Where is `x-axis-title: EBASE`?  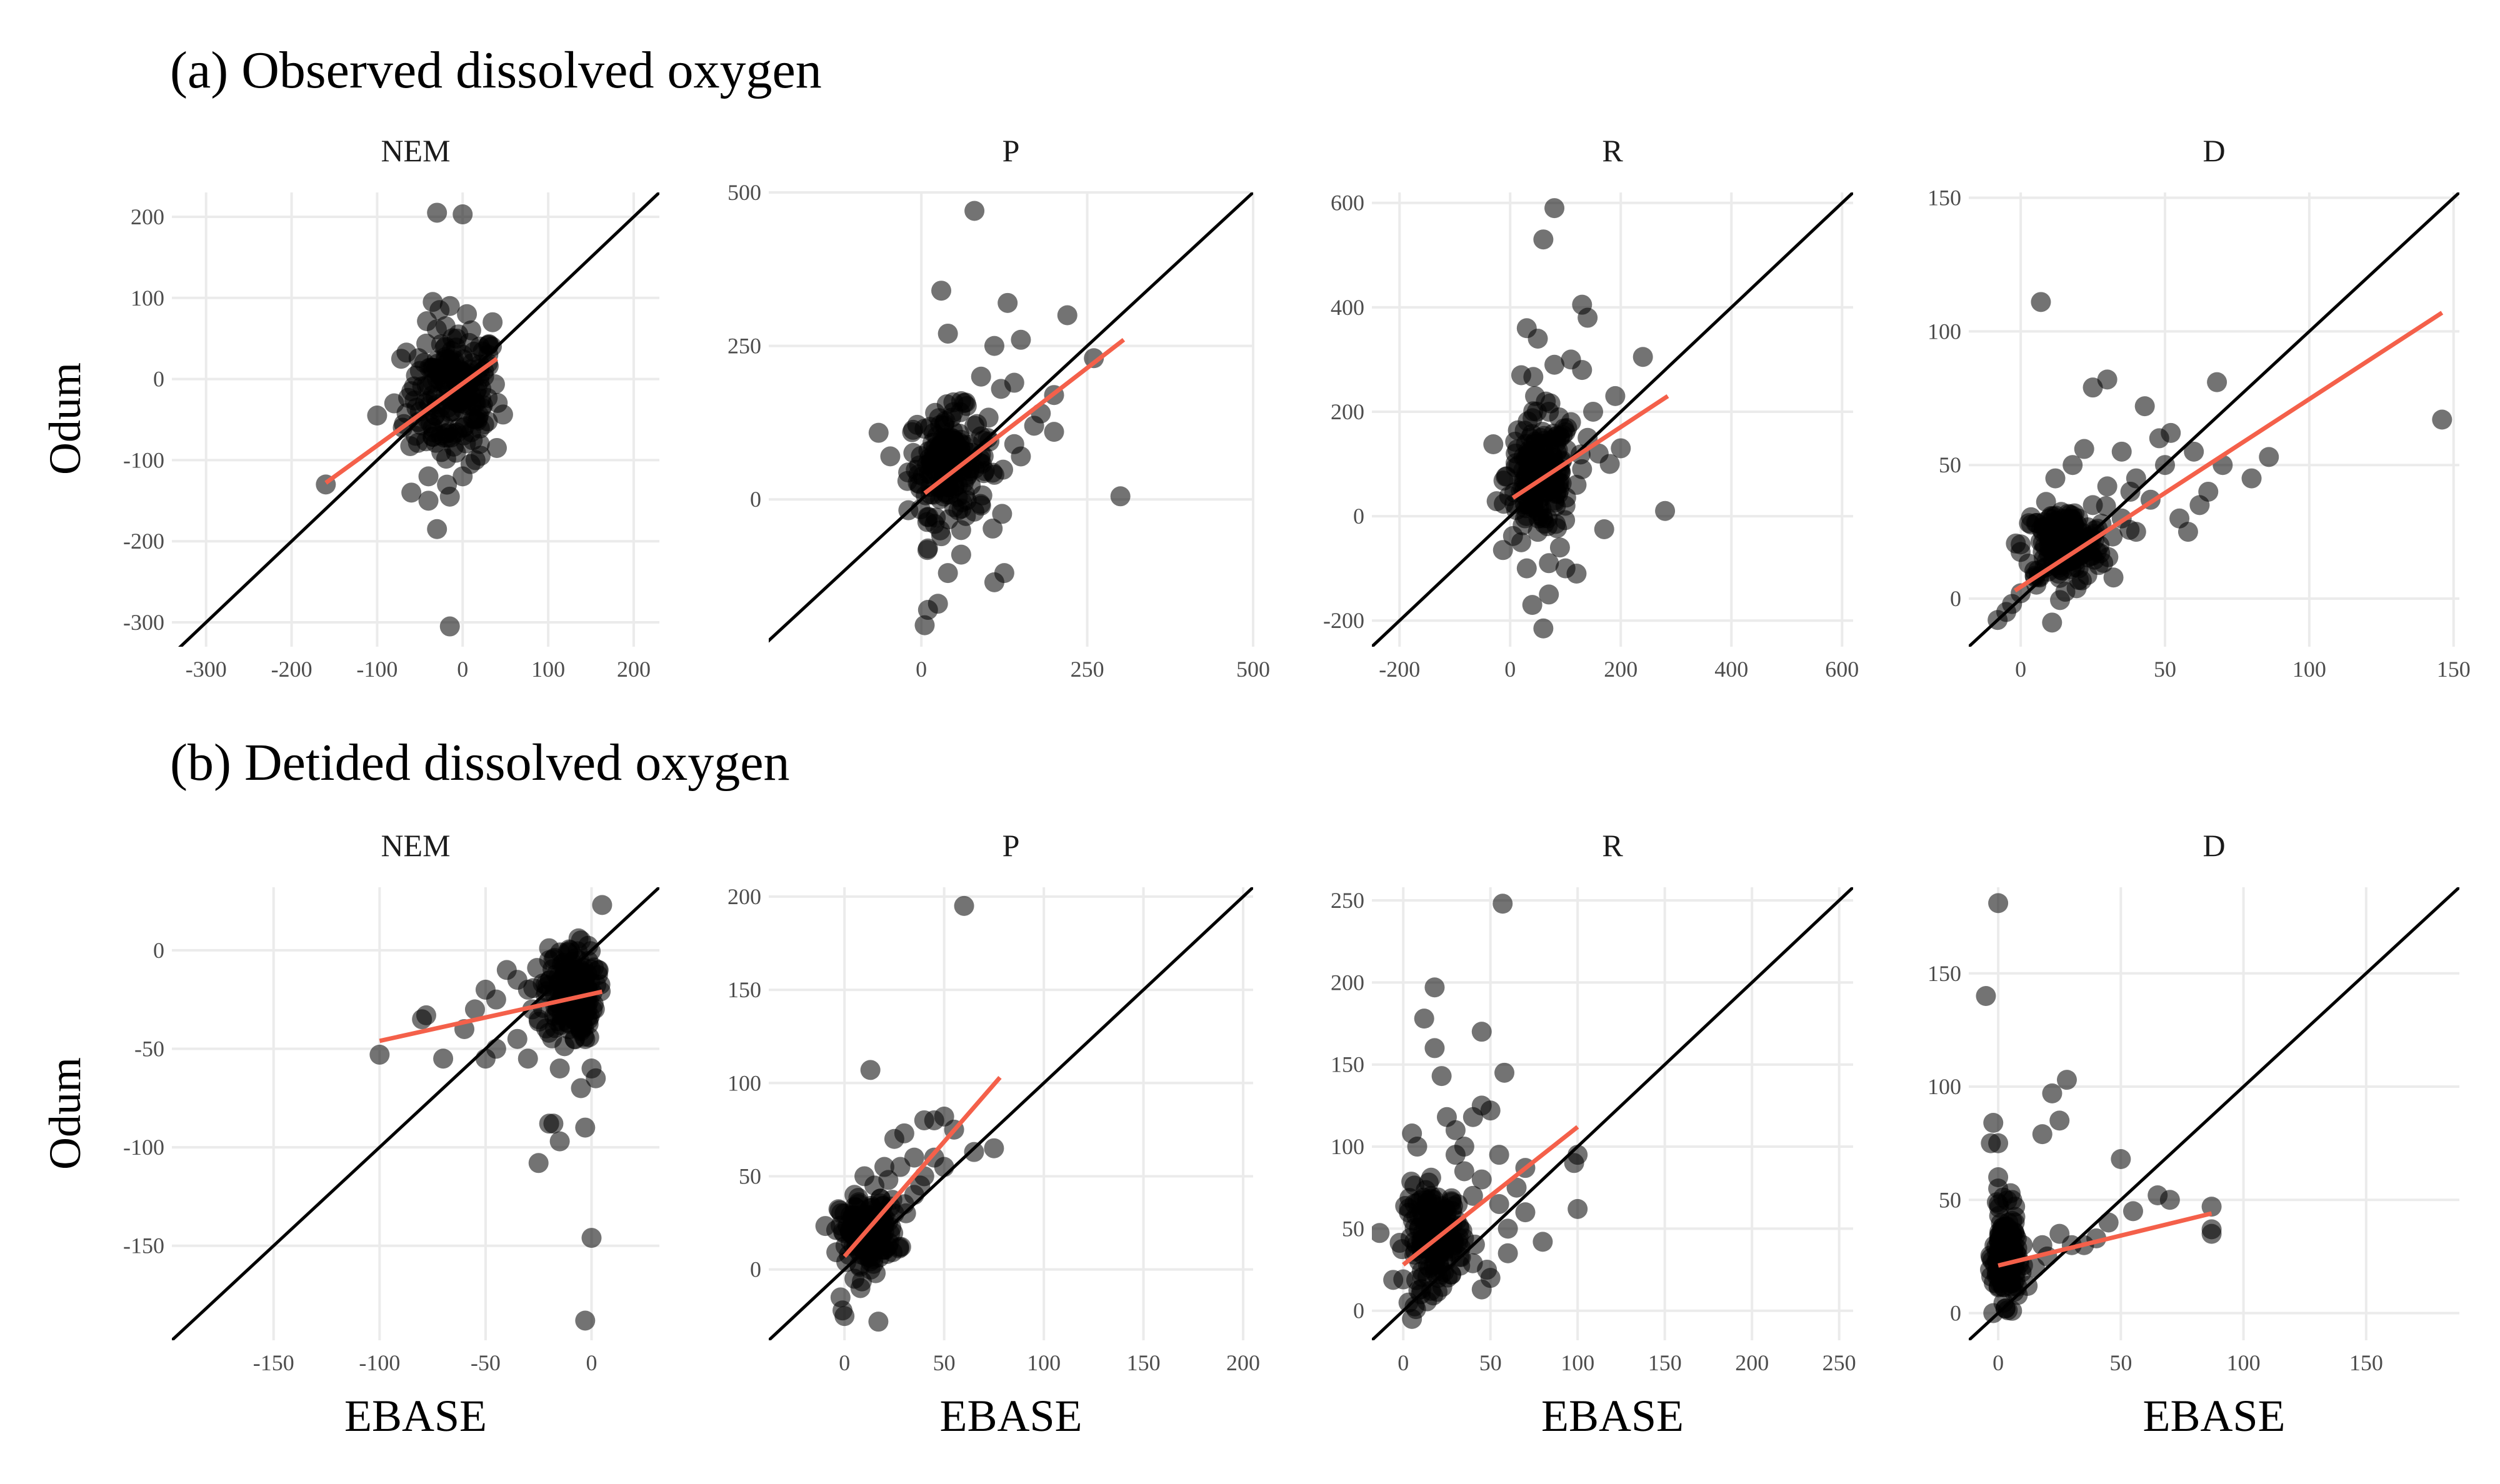 x-axis-title: EBASE is located at coordinates (416, 1416).